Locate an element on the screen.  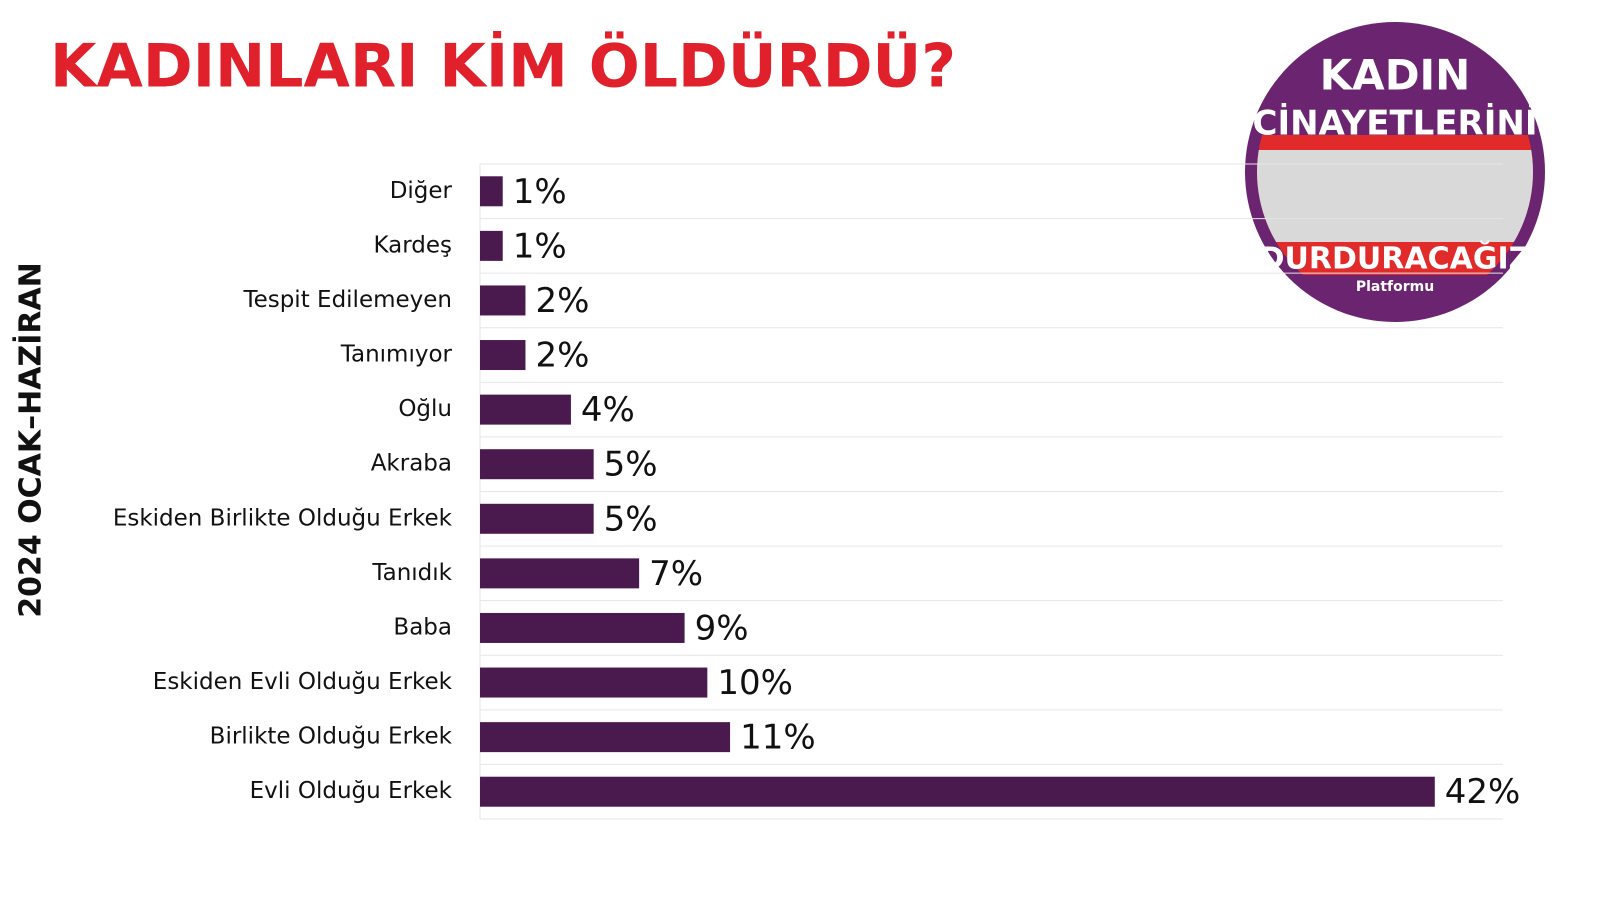
y-axis-label: 2024 OCAK–HAZİRAN is located at coordinates (31, 440).